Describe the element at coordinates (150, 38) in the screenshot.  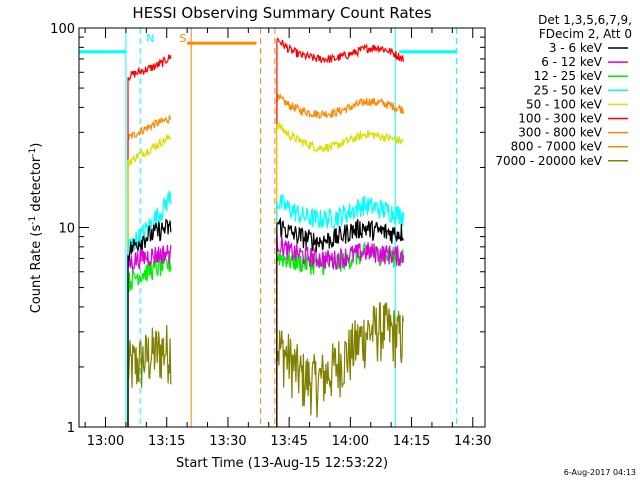
I see `annotation-n: N` at that location.